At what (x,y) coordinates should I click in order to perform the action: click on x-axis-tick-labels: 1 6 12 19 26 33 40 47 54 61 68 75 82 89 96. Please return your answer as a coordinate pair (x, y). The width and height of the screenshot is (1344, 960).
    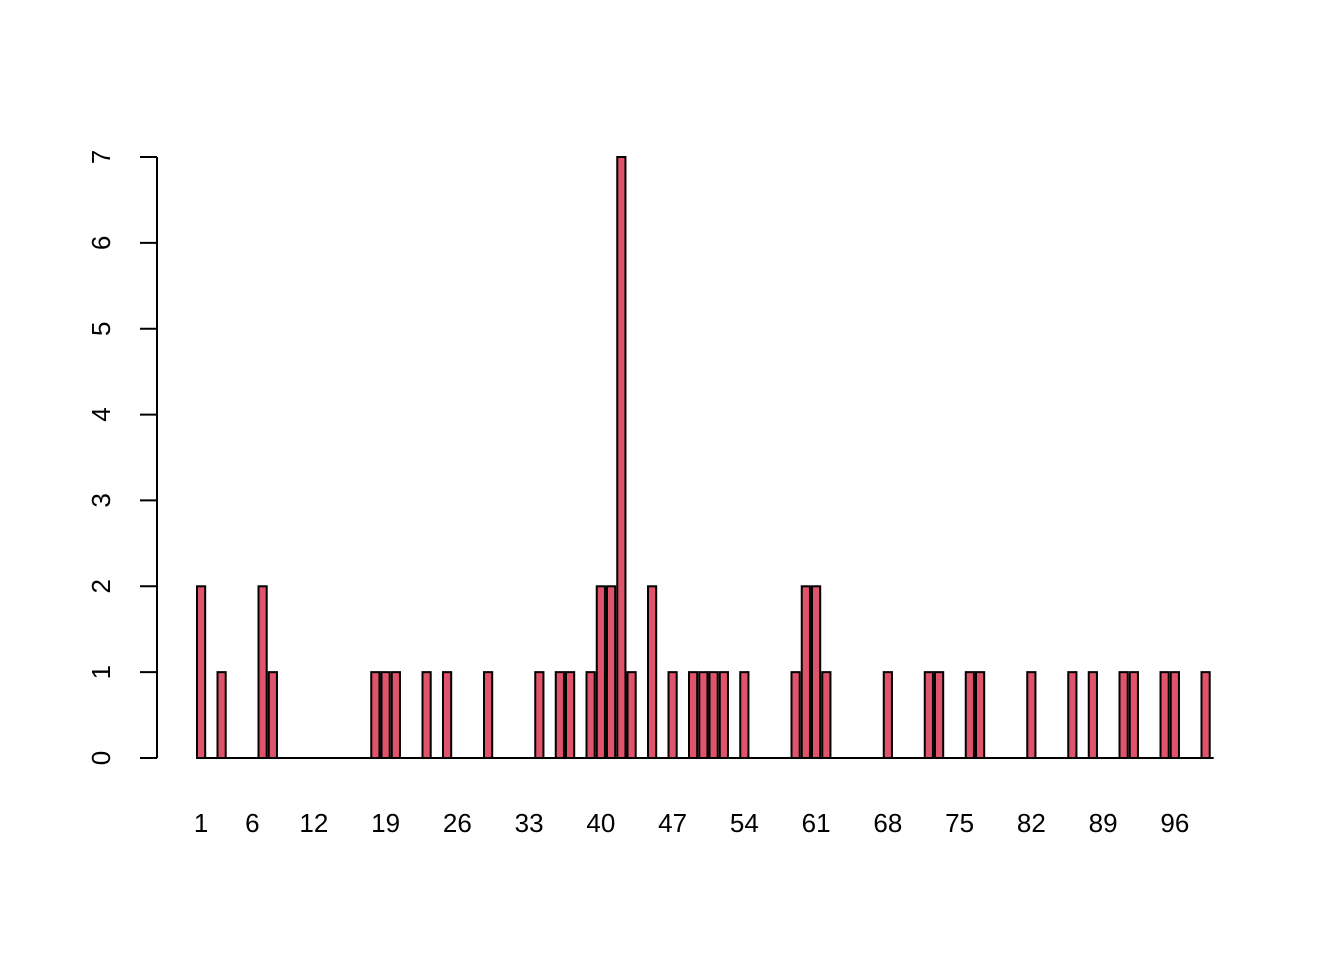
    Looking at the image, I should click on (691, 823).